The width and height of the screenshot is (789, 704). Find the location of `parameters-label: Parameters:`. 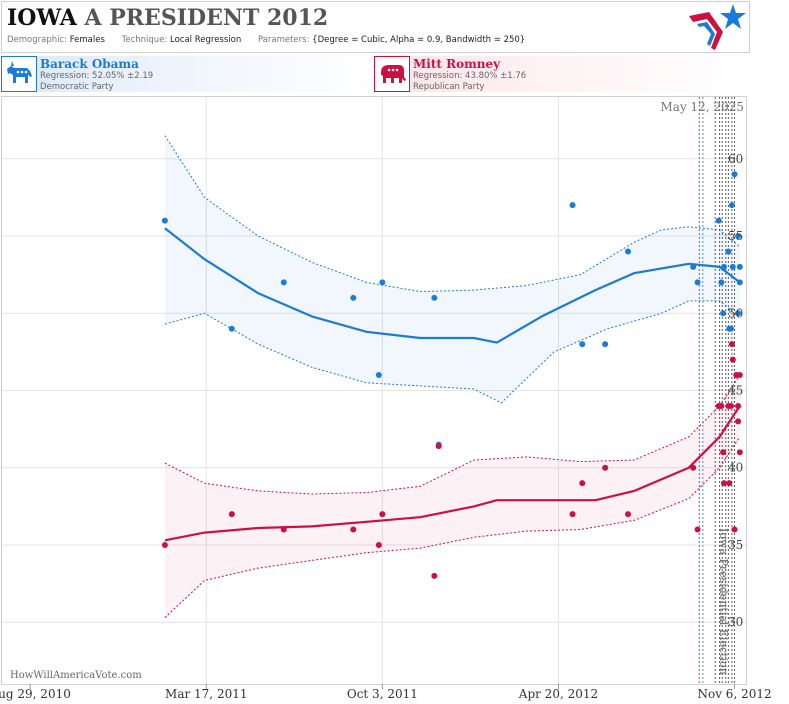

parameters-label: Parameters: is located at coordinates (283, 40).